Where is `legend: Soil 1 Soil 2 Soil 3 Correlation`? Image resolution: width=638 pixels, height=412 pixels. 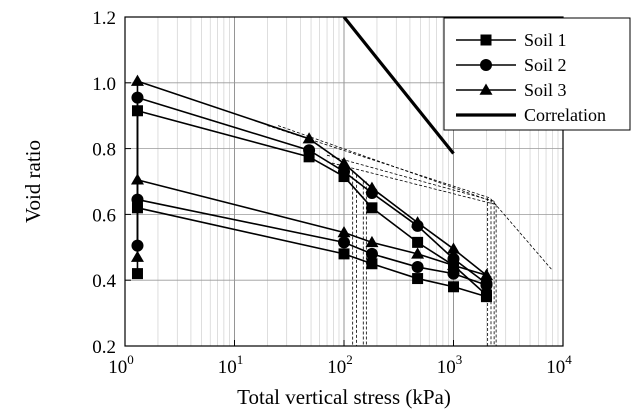
legend: Soil 1 Soil 2 Soil 3 Correlation is located at coordinates (537, 74).